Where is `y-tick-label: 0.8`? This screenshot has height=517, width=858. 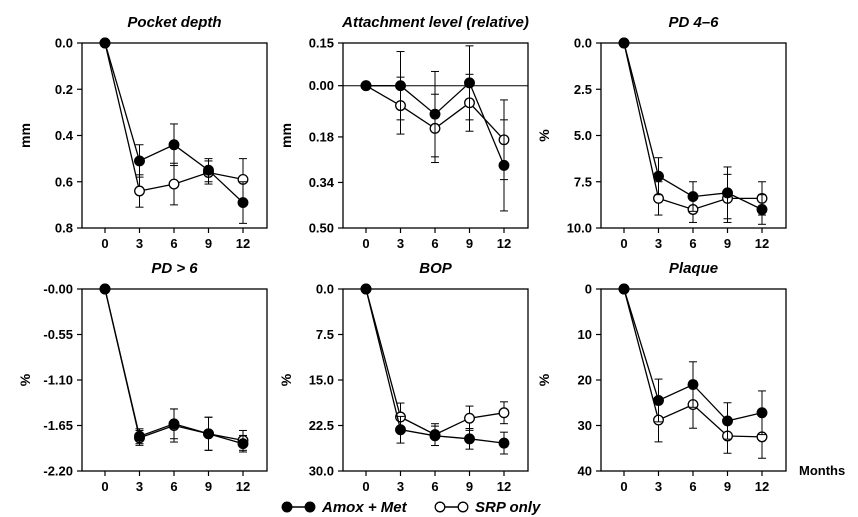
y-tick-label: 0.8 is located at coordinates (64, 228).